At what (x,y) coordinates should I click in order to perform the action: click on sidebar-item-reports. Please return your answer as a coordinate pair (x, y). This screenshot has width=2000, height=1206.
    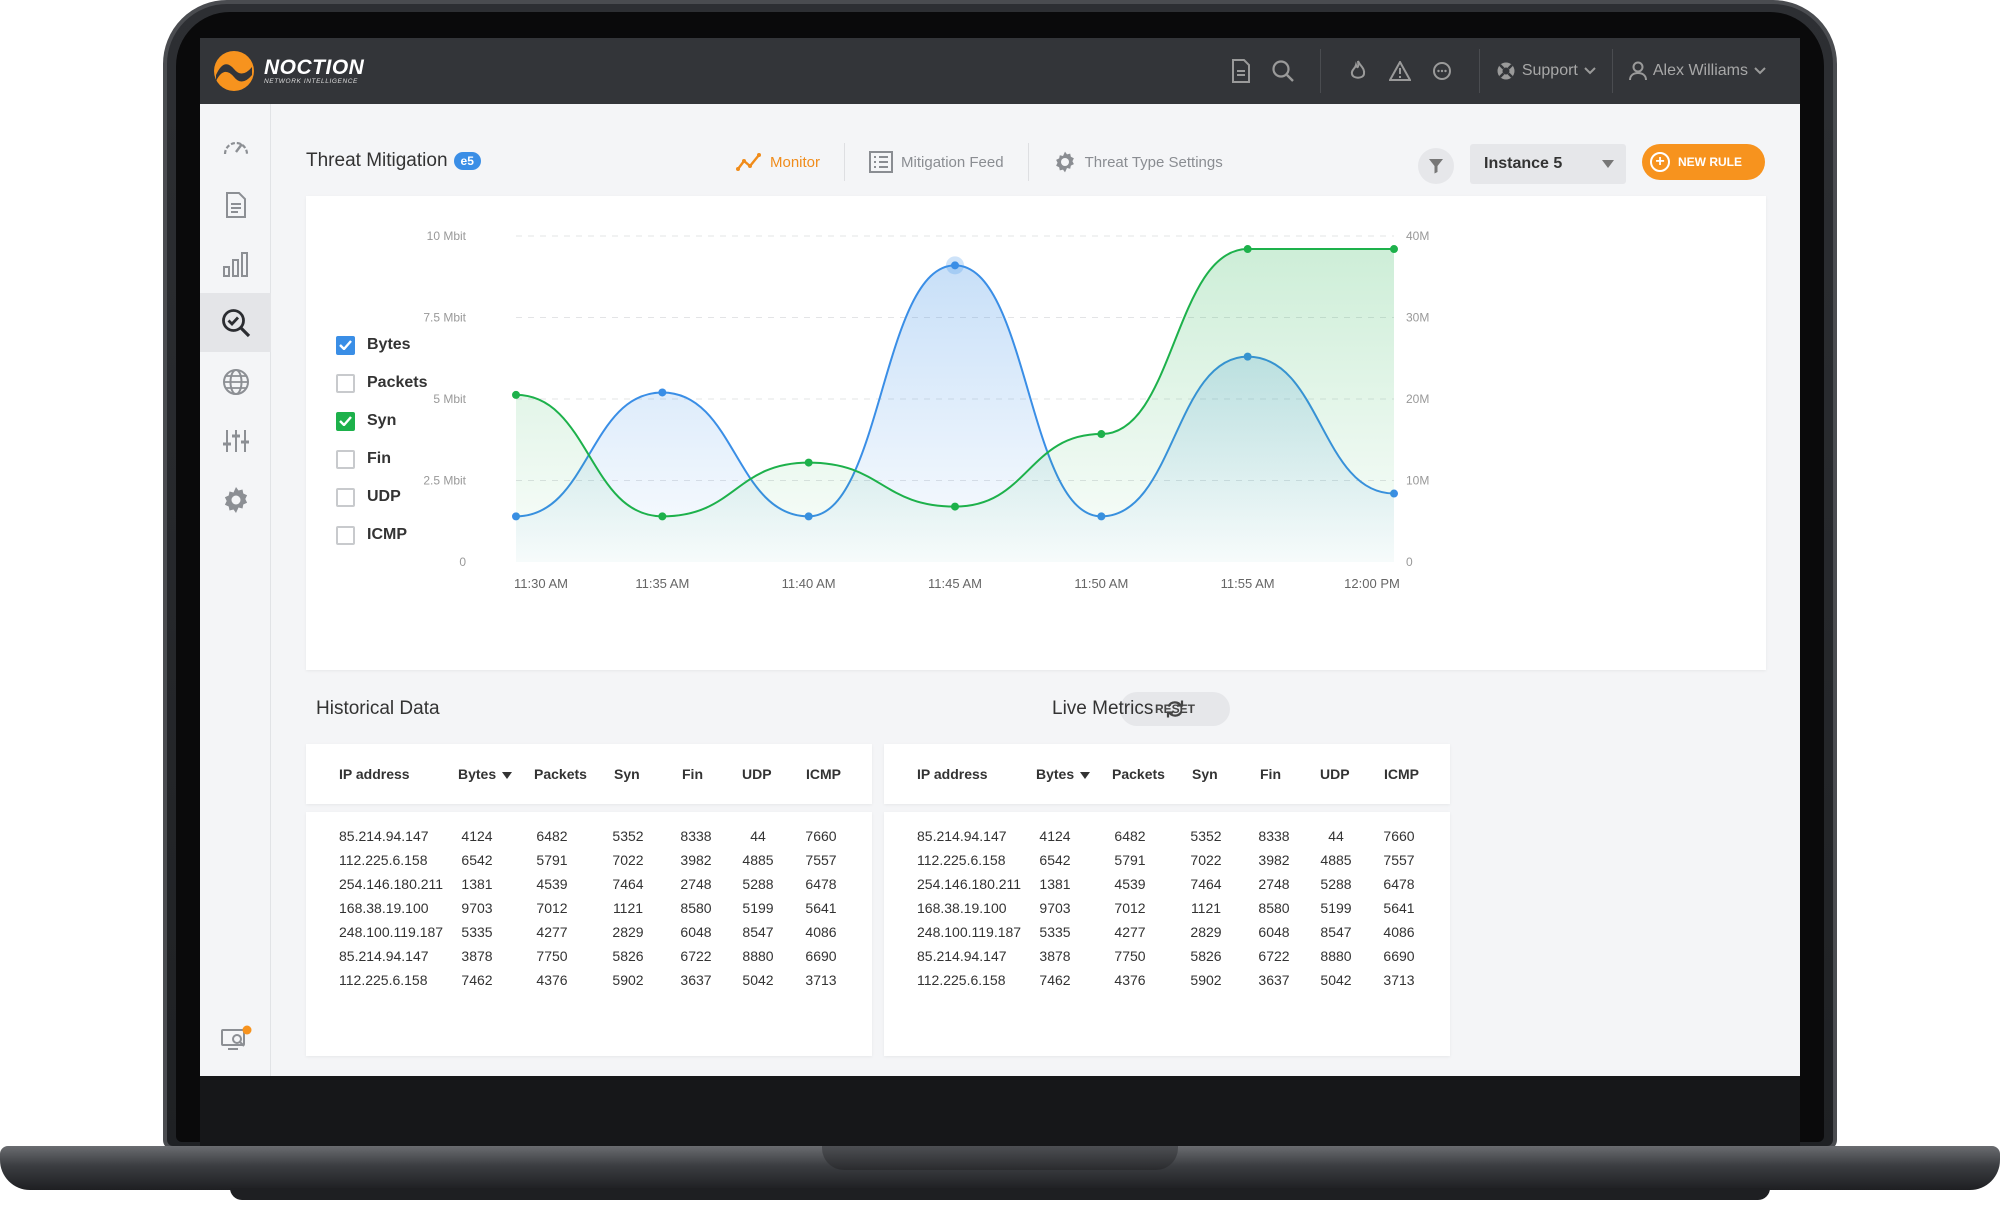
    Looking at the image, I should click on (235, 204).